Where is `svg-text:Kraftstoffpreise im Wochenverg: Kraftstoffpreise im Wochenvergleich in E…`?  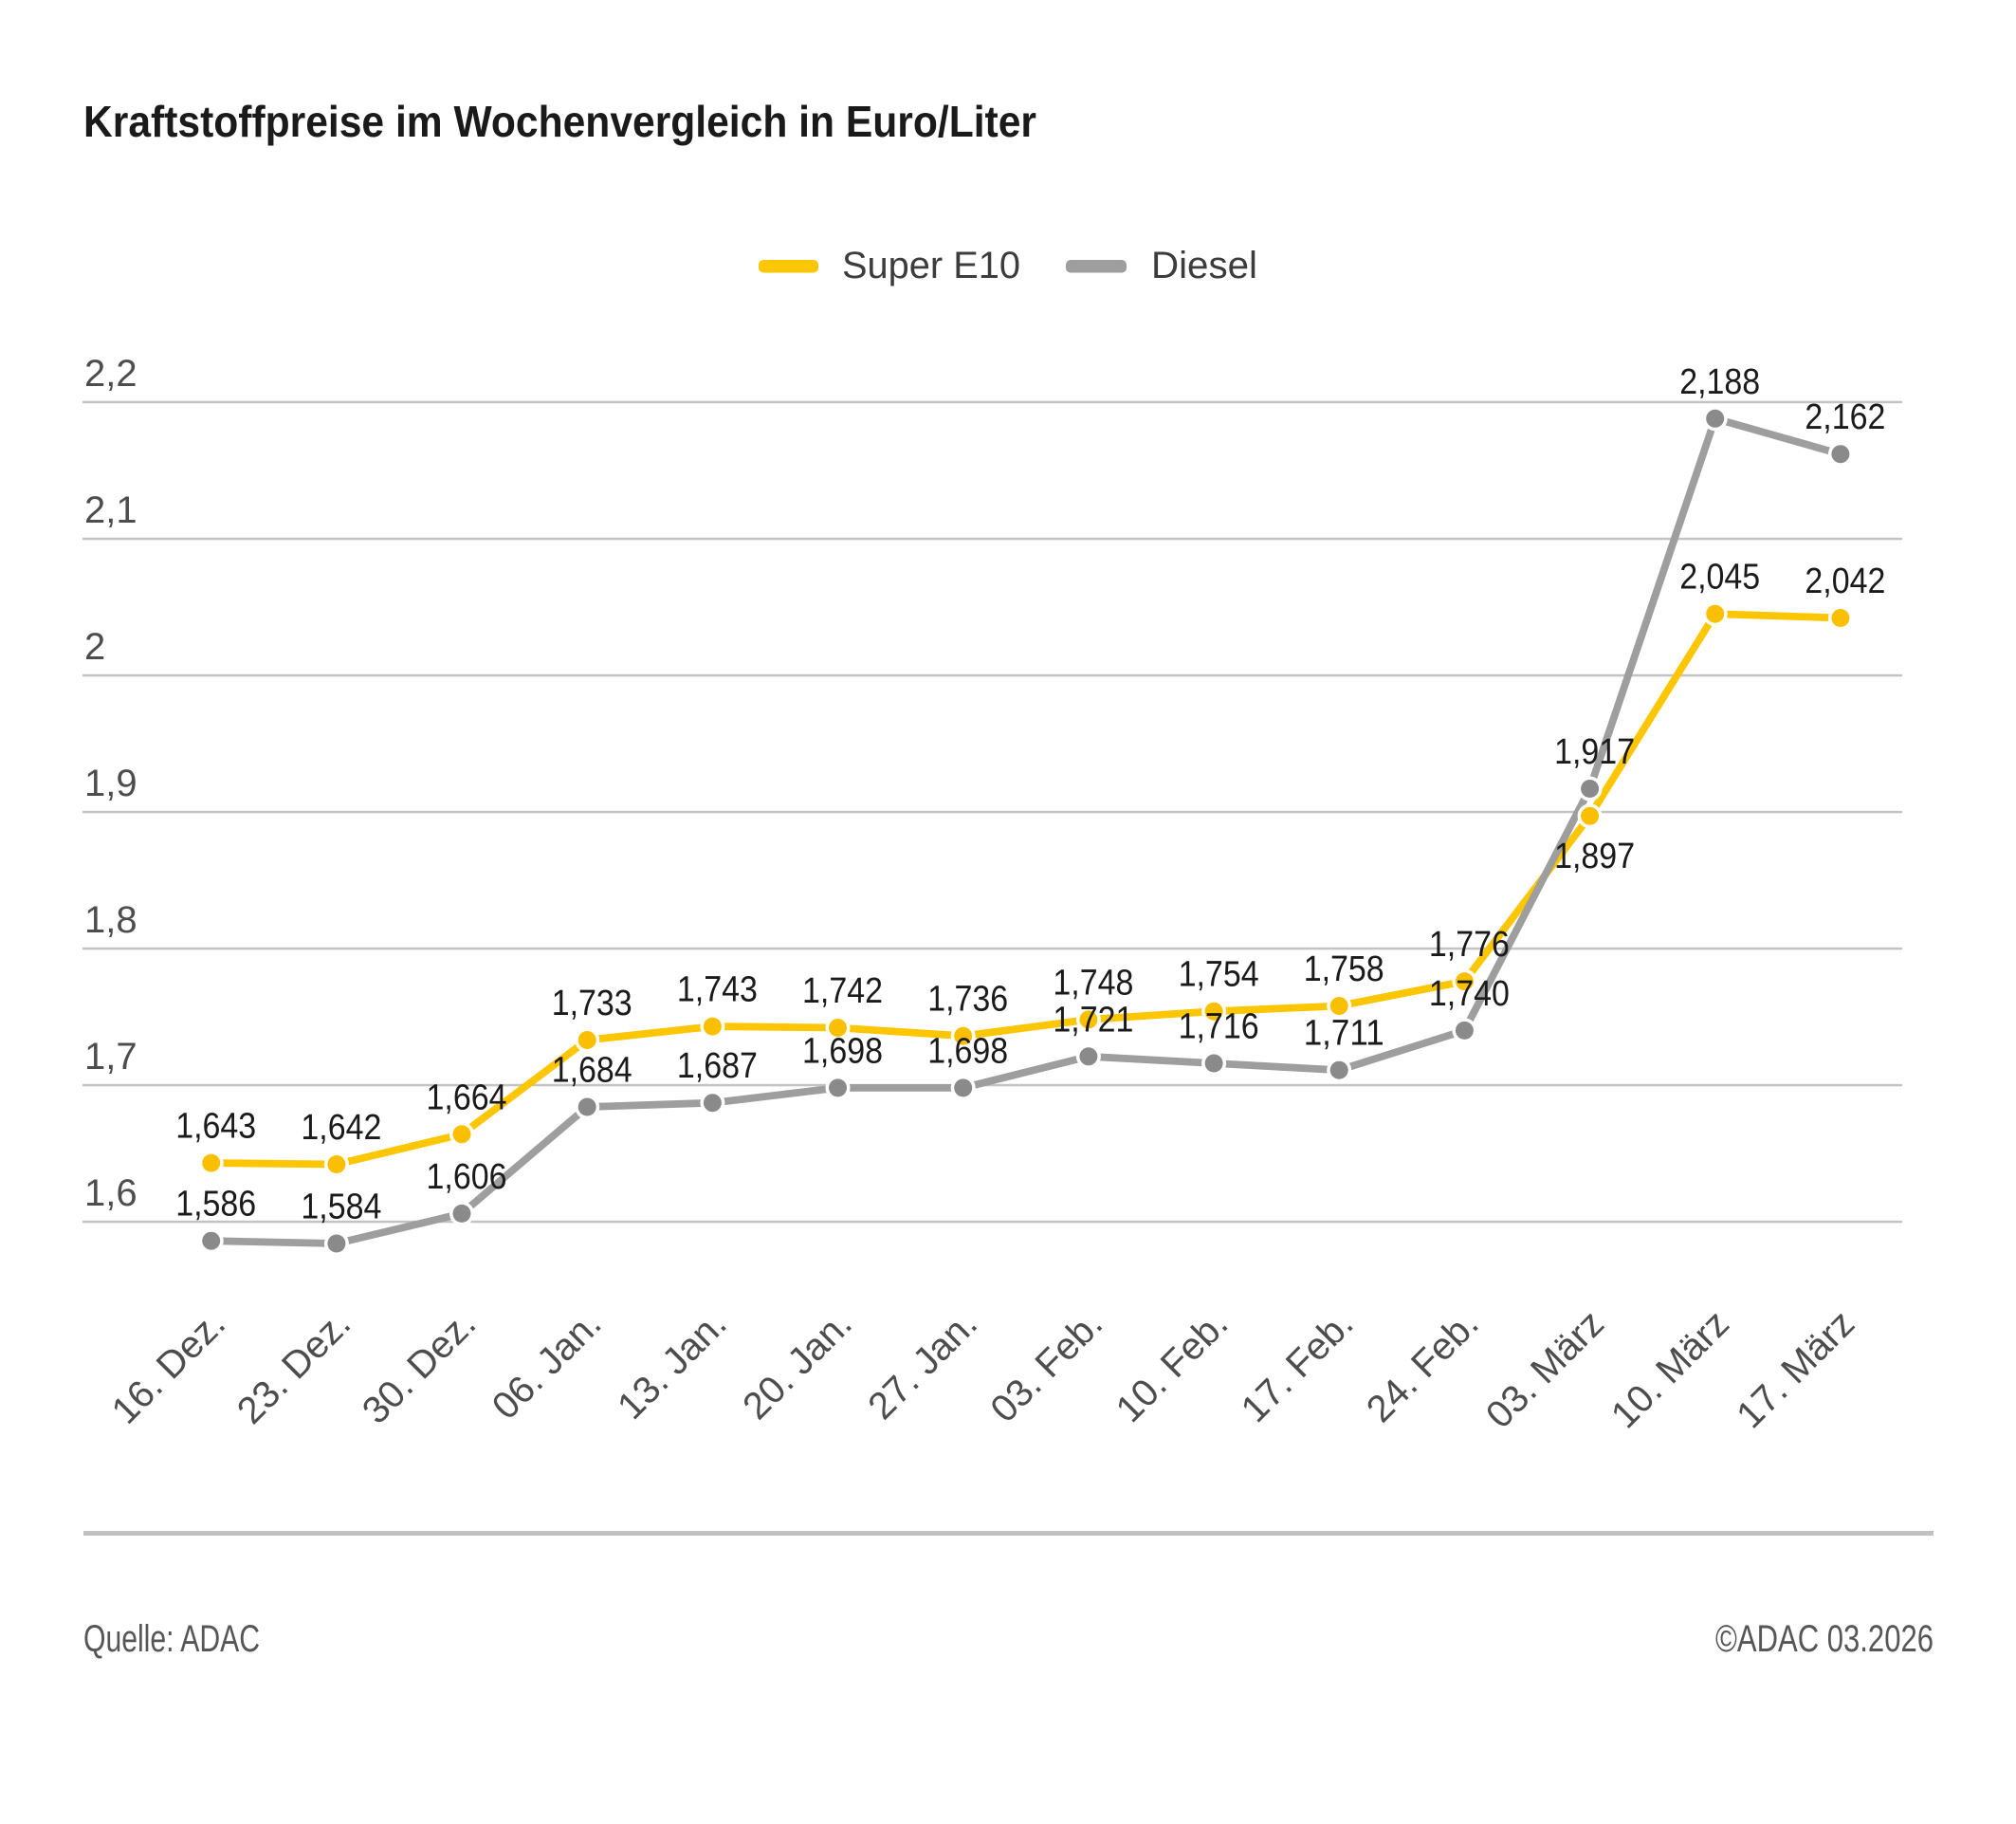
svg-text:Kraftstoffpreise im Wochenverg: Kraftstoffpreise im Wochenvergleich in E… is located at coordinates (559, 121).